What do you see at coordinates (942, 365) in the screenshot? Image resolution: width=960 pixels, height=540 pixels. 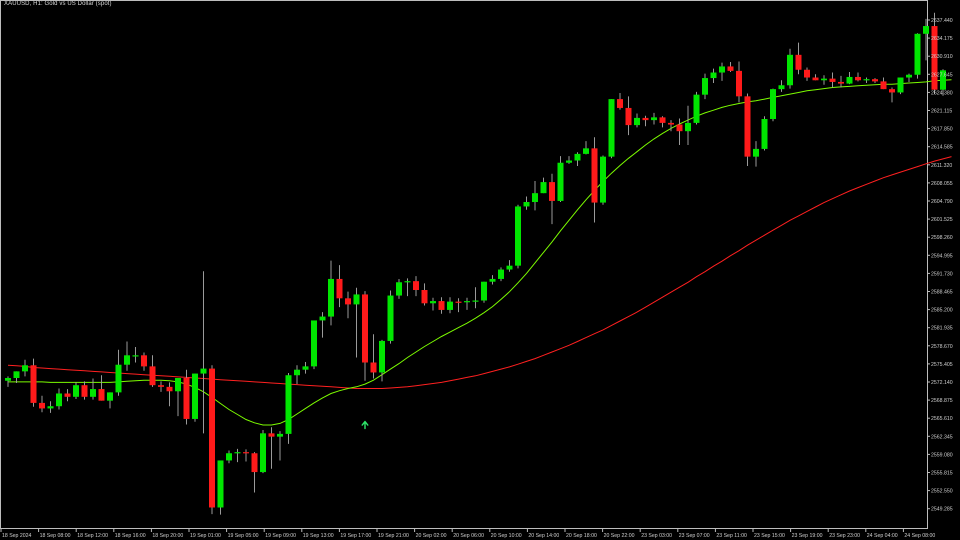 I see `price-label: 2575.405` at bounding box center [942, 365].